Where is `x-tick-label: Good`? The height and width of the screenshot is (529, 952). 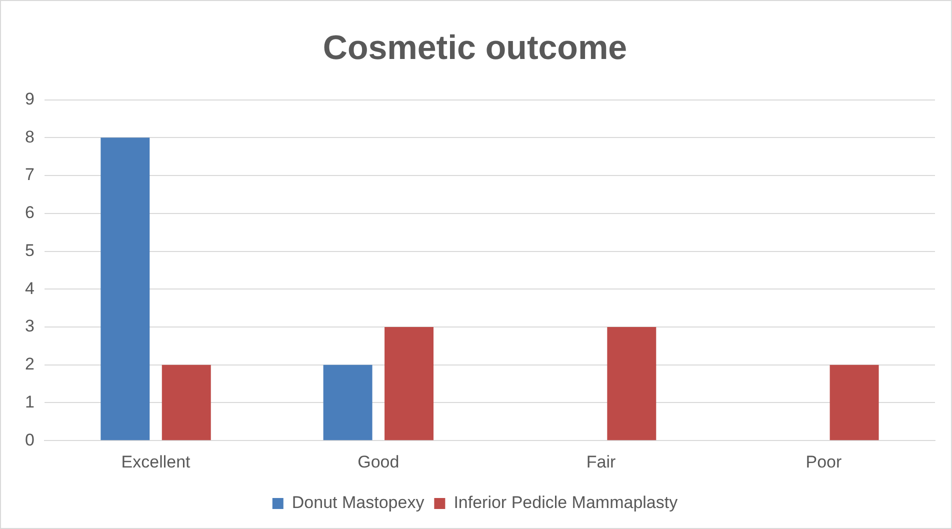
x-tick-label: Good is located at coordinates (379, 462).